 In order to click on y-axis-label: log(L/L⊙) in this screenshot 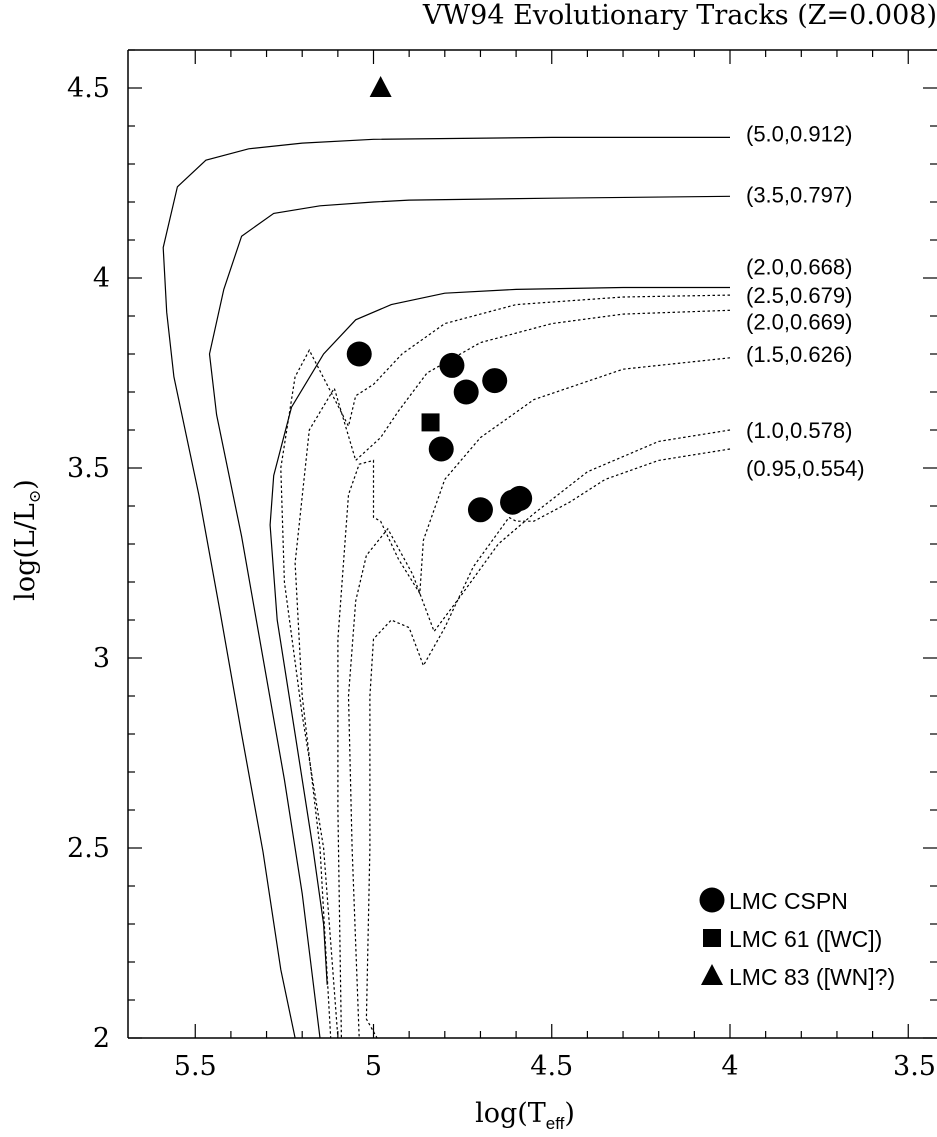, I will do `click(27, 540)`.